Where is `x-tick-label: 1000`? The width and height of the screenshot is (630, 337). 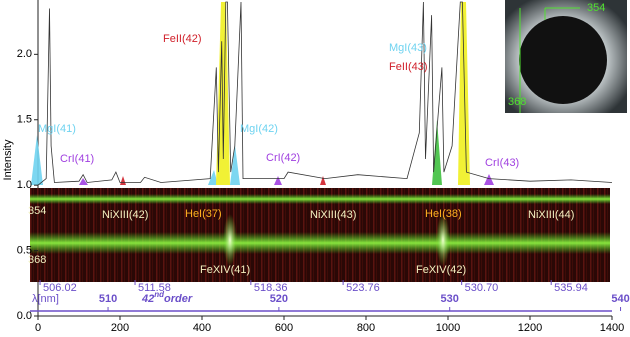
x-tick-label: 1000 is located at coordinates (448, 328).